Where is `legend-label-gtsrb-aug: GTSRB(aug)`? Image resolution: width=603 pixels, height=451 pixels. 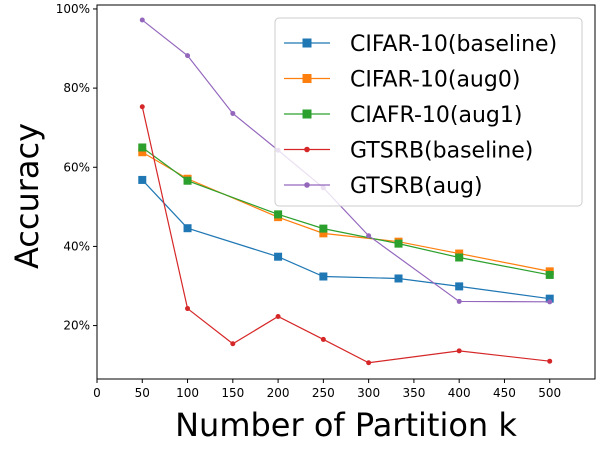 legend-label-gtsrb-aug: GTSRB(aug) is located at coordinates (416, 186).